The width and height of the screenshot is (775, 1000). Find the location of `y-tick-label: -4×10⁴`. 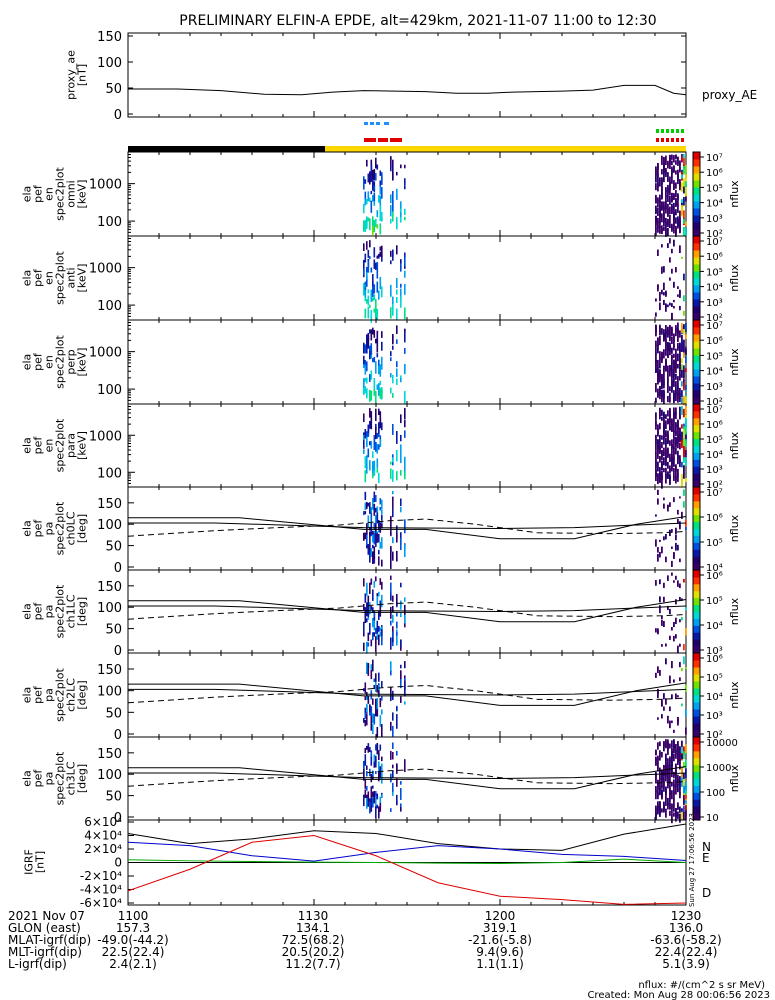

y-tick-label: -4×10⁴ is located at coordinates (101, 890).